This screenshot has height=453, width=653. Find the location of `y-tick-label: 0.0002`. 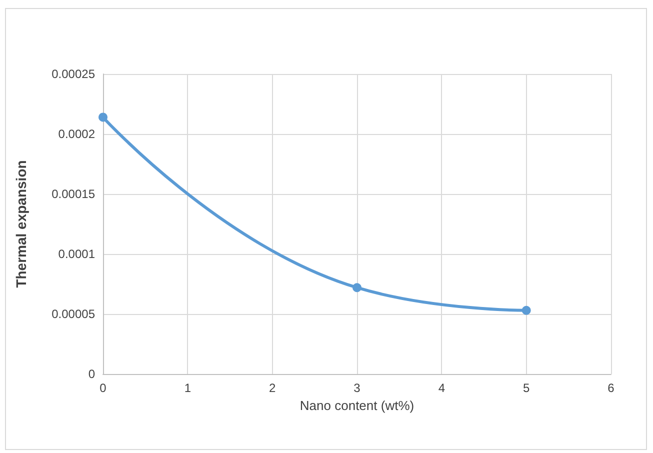

y-tick-label: 0.0002 is located at coordinates (77, 134).